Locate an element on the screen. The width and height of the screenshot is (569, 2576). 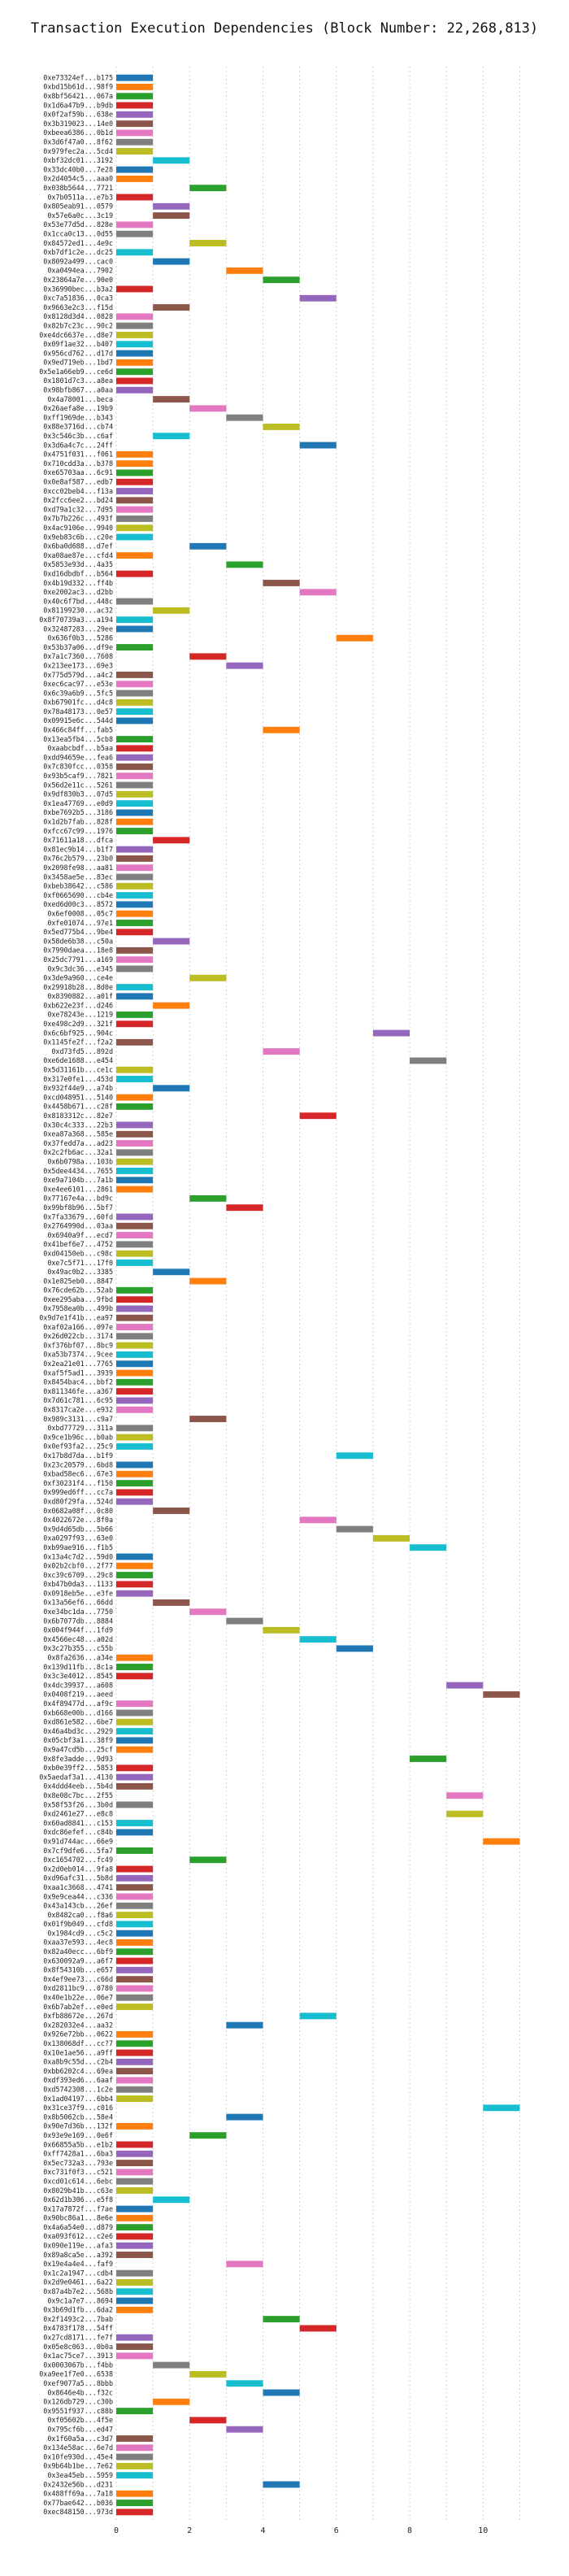
task-label: 0x05cbf3a1...38f9 is located at coordinates (78, 1740).